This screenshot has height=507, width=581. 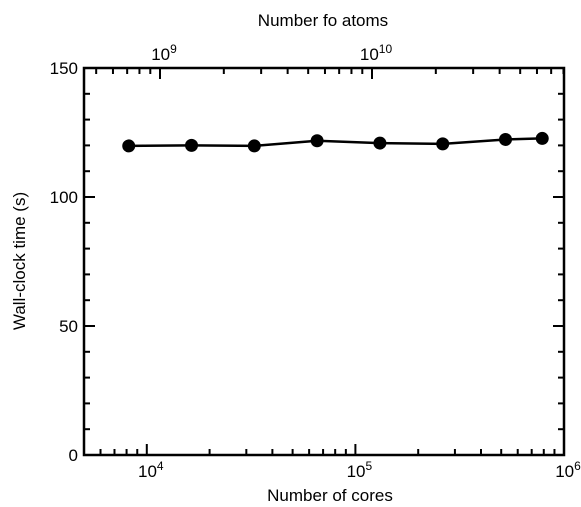 What do you see at coordinates (164, 53) in the screenshot?
I see `top-tick-label: 109` at bounding box center [164, 53].